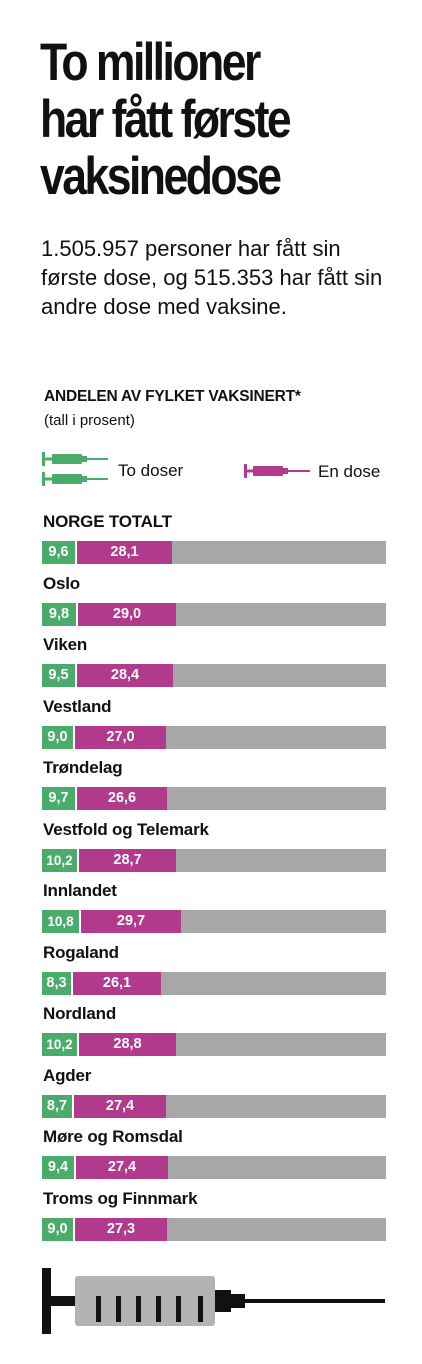 The image size is (422, 1364). Describe the element at coordinates (150, 62) in the screenshot. I see `title-line-1: To millioner` at that location.